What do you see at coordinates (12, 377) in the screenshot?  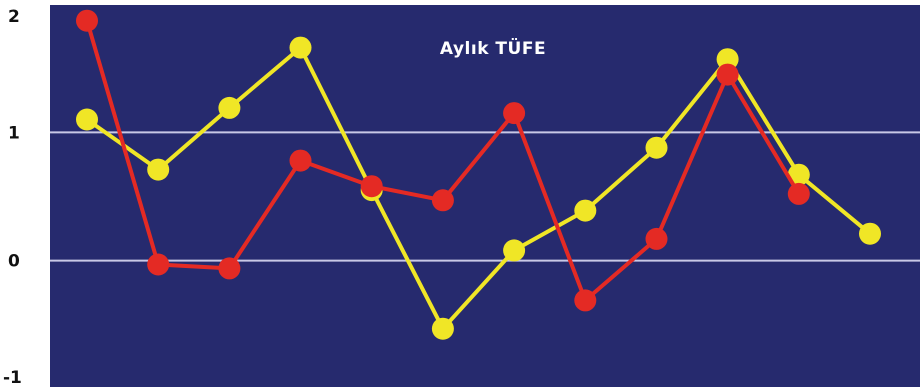 I see `y-tick-label: -1` at bounding box center [12, 377].